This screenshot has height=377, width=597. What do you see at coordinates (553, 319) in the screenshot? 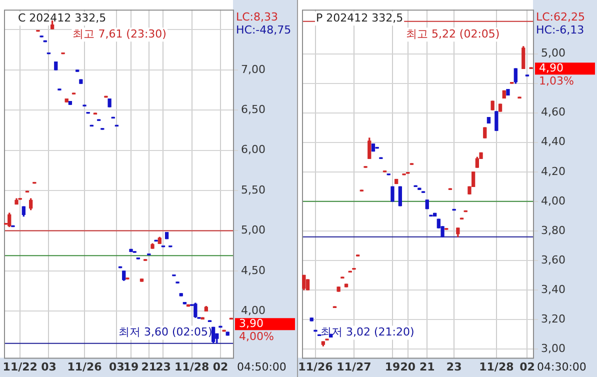
I see `y-tick-label: 3,20` at bounding box center [553, 319].